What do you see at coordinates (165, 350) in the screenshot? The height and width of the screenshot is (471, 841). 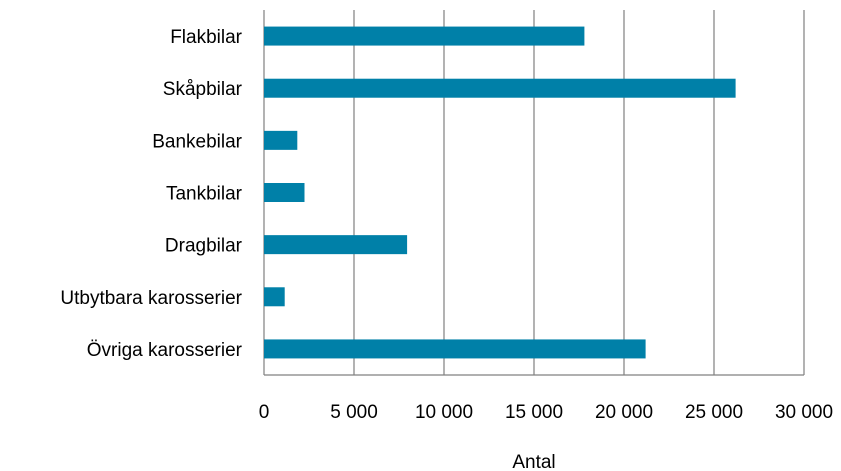 I see `category-label: Övriga karosserier` at bounding box center [165, 350].